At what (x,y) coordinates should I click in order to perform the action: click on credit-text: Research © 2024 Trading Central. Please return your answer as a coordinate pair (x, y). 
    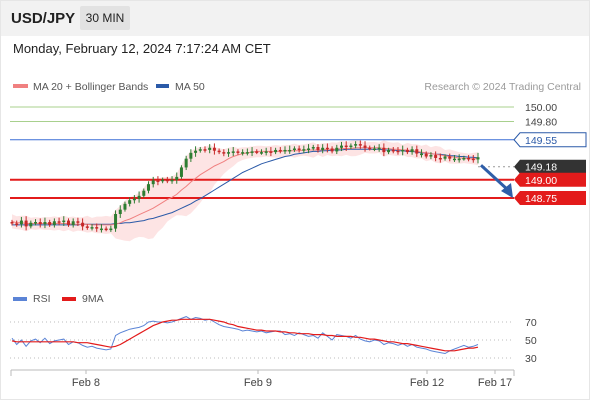
    Looking at the image, I should click on (502, 87).